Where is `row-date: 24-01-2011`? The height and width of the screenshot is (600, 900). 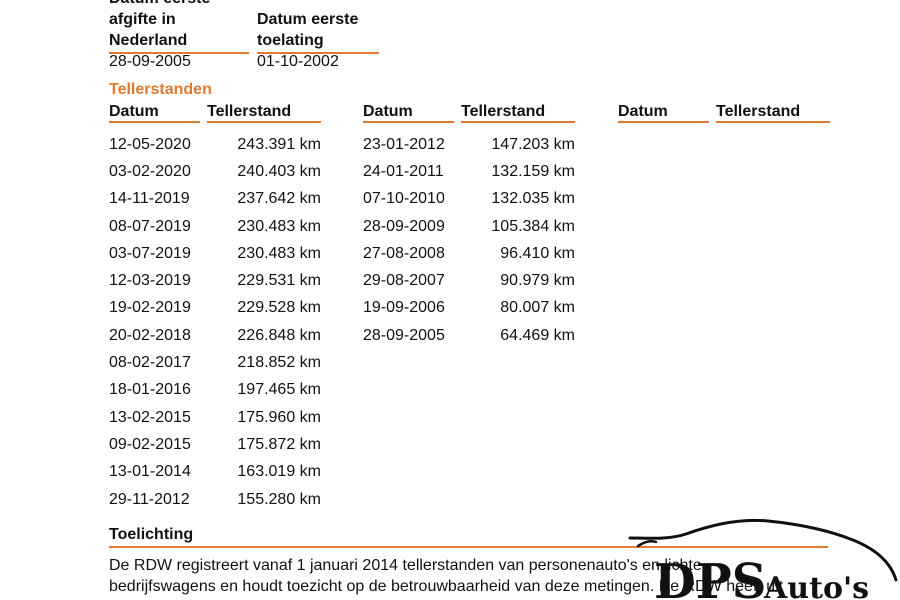 row-date: 24-01-2011 is located at coordinates (403, 171).